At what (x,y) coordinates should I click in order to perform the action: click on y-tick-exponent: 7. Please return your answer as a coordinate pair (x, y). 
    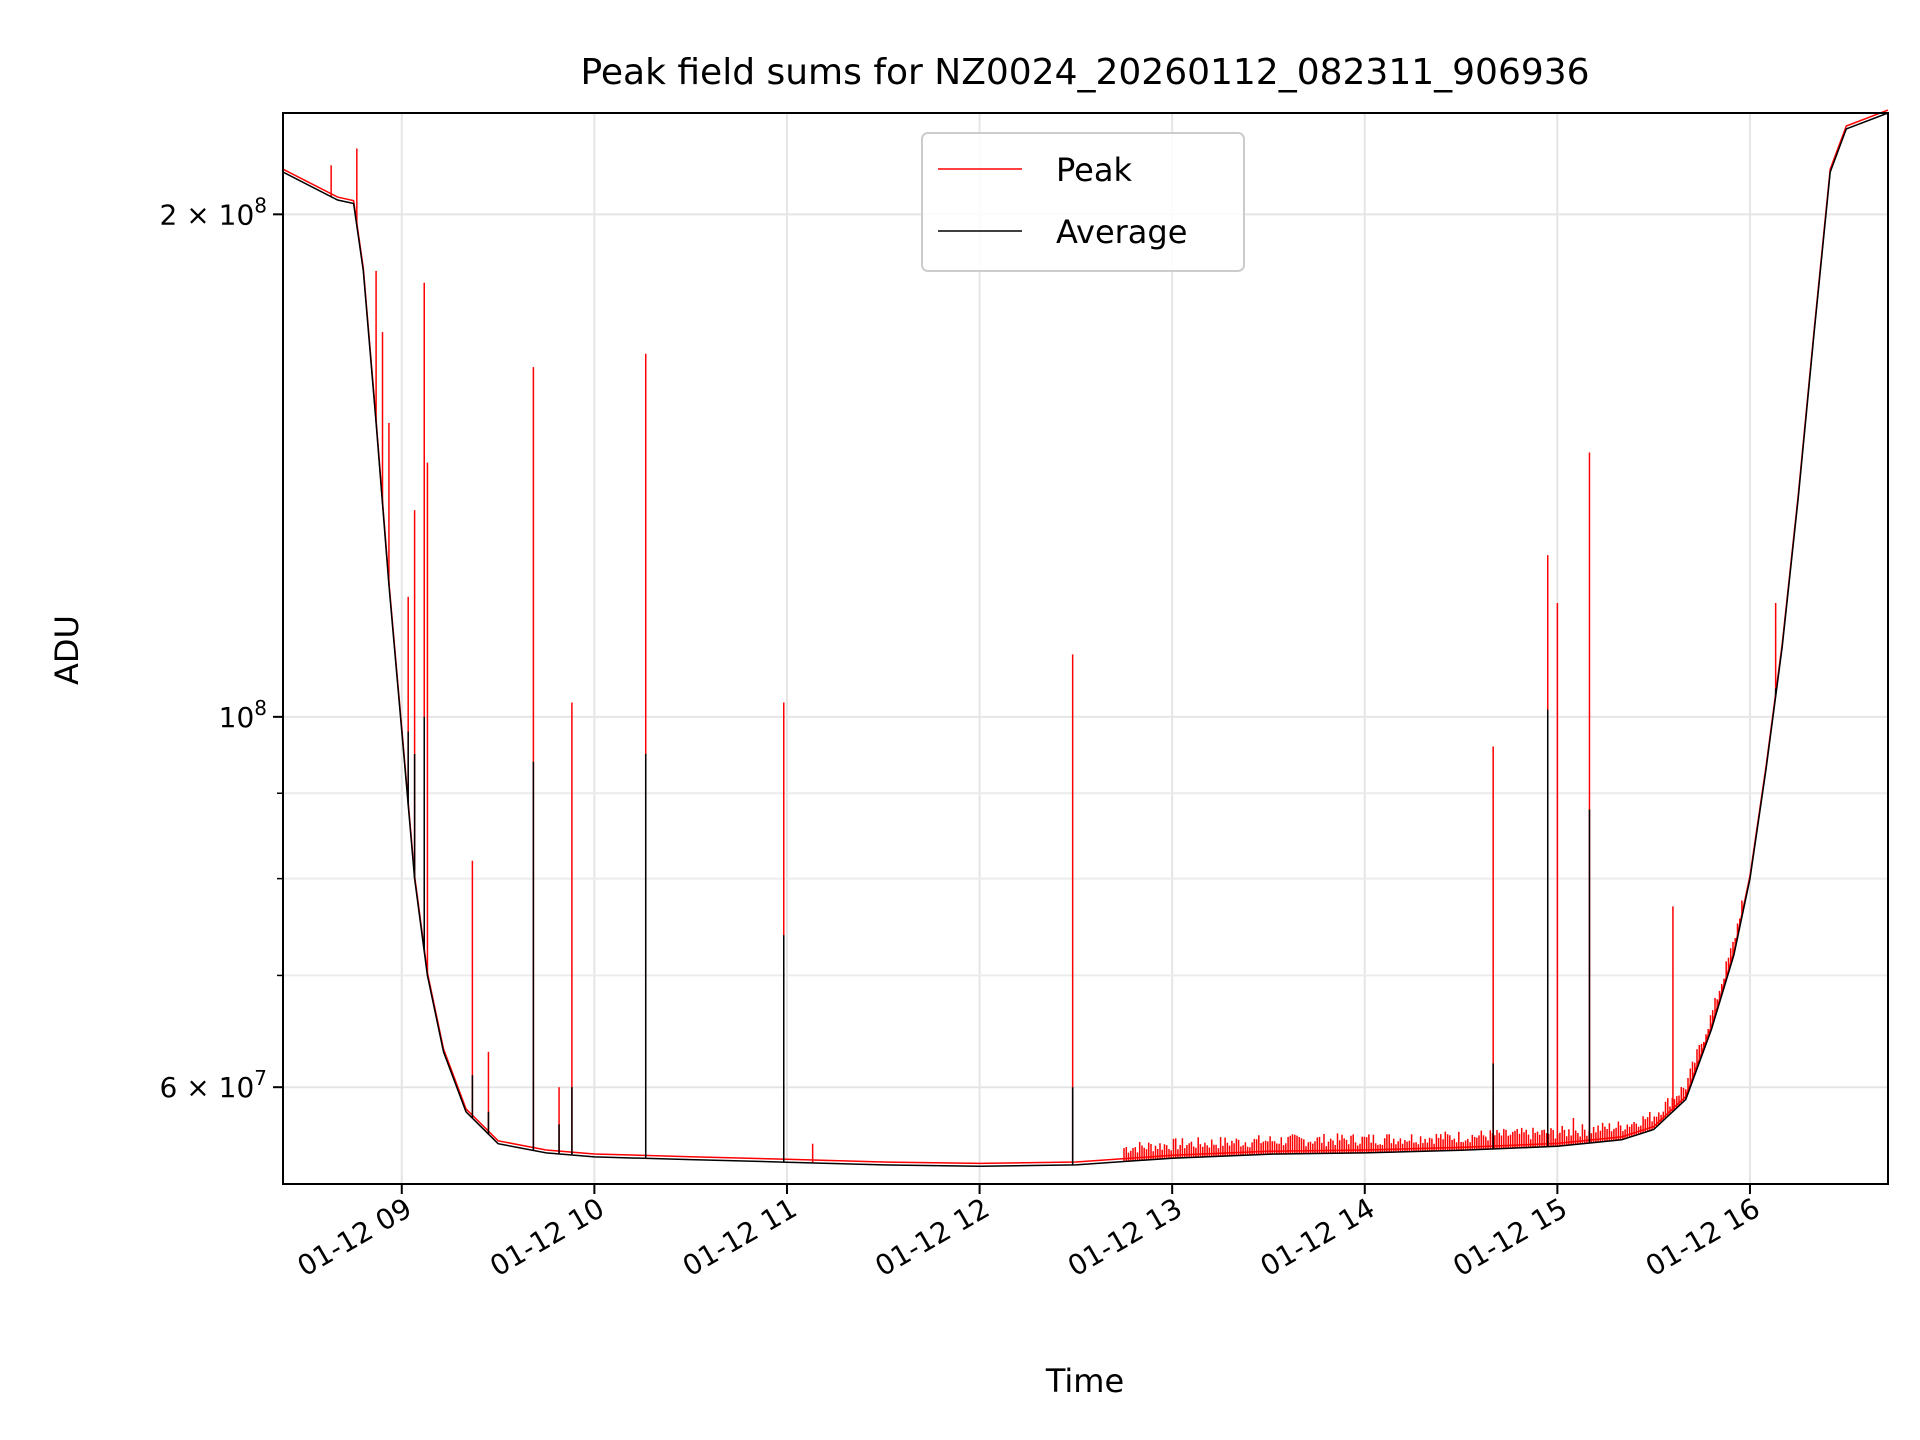
    Looking at the image, I should click on (260, 1078).